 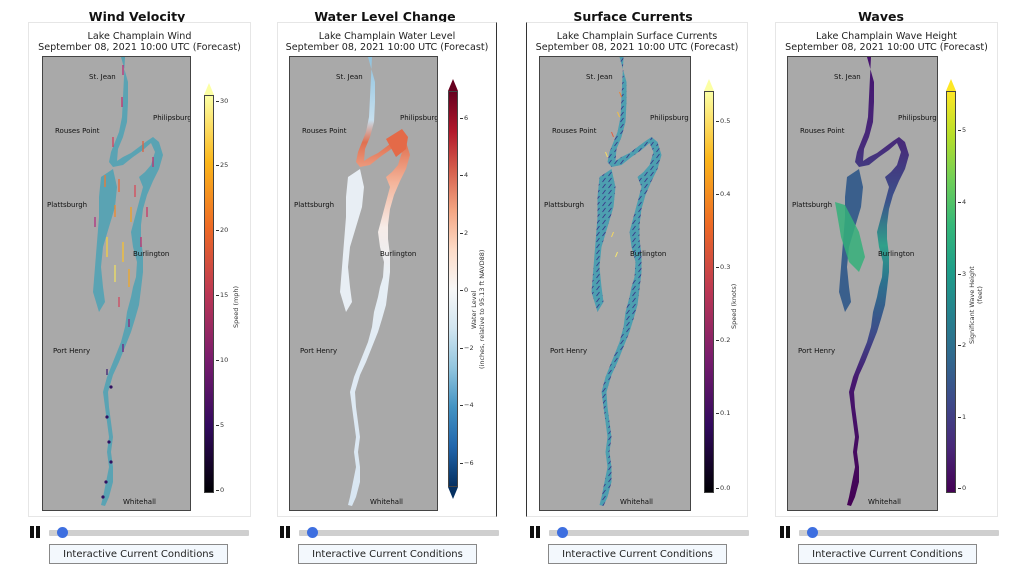 What do you see at coordinates (467, 348) in the screenshot?
I see `colorbar-tick: −2` at bounding box center [467, 348].